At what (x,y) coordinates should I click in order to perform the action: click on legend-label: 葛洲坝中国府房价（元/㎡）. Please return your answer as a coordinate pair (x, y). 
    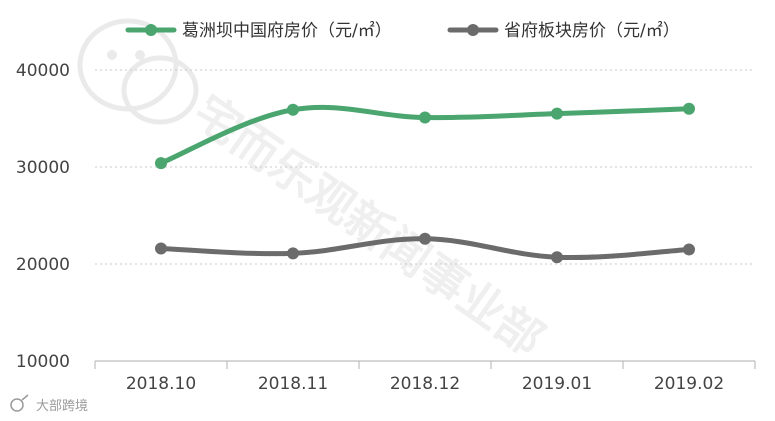
    Looking at the image, I should click on (287, 31).